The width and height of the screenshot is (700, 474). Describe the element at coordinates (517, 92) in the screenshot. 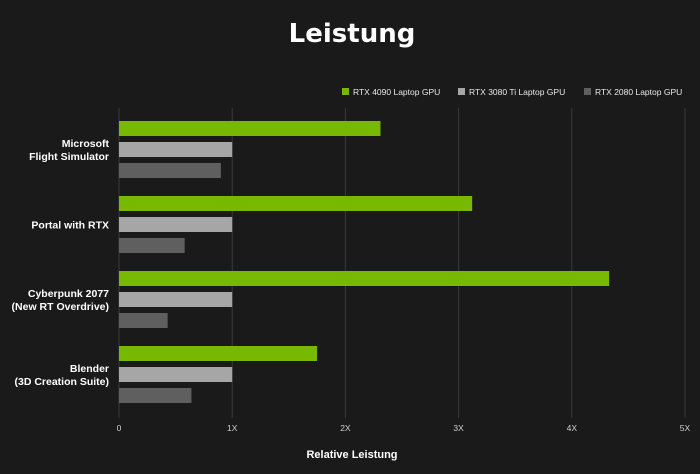

I see `legend-label: RTX 3080 Ti Laptop GPU` at that location.